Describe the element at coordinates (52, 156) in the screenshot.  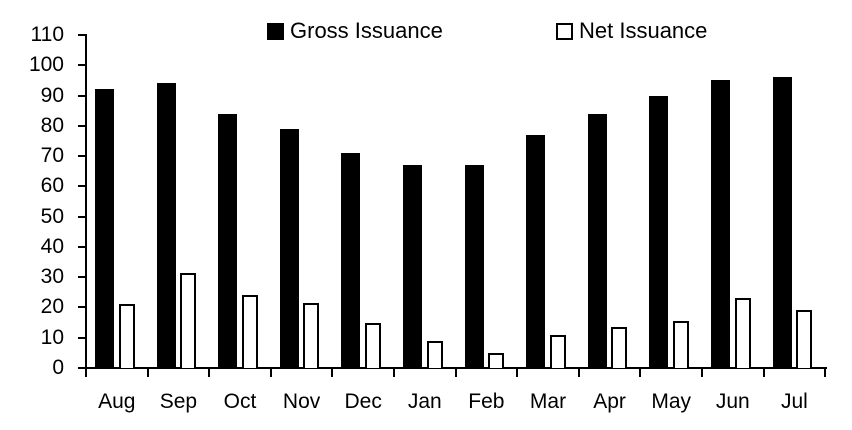
I see `y-axis-tick-label: 70` at that location.